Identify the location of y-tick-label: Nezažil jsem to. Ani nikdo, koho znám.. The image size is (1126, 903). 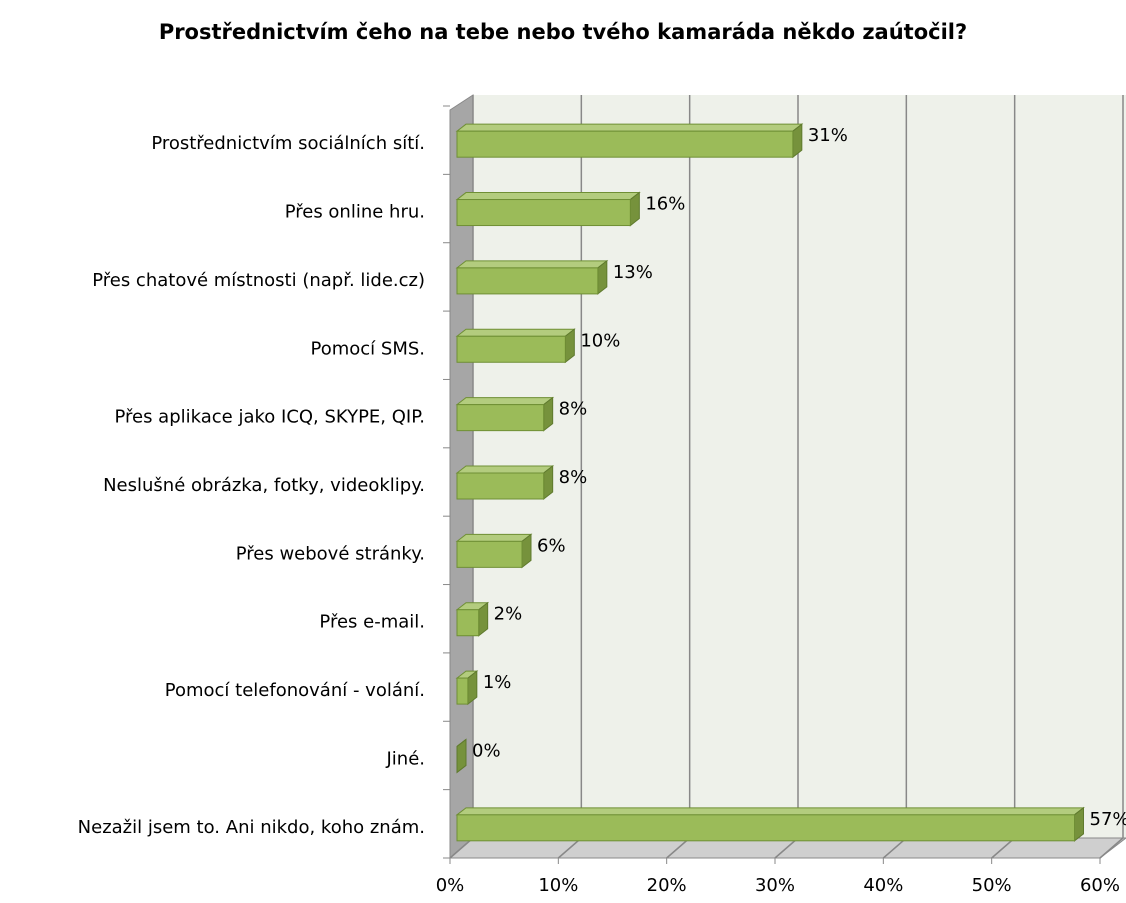
(251, 827).